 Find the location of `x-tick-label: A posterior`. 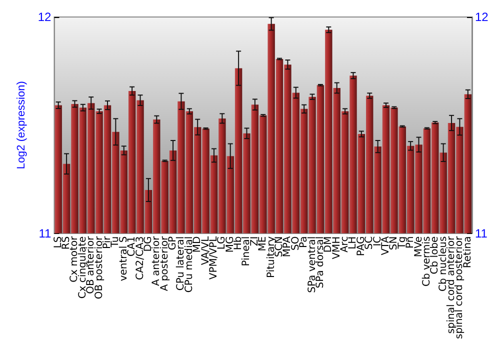

x-tick-label: A posterior is located at coordinates (164, 263).